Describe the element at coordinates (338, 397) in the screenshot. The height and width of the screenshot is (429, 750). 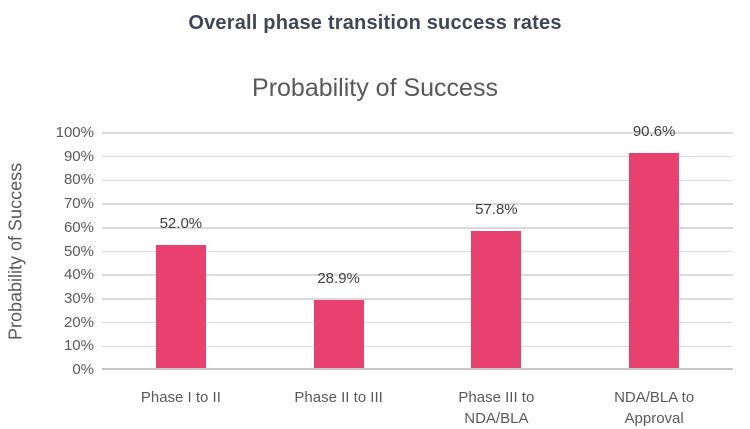
I see `x-category-phase-ii-to-iii: Phase II to III` at that location.